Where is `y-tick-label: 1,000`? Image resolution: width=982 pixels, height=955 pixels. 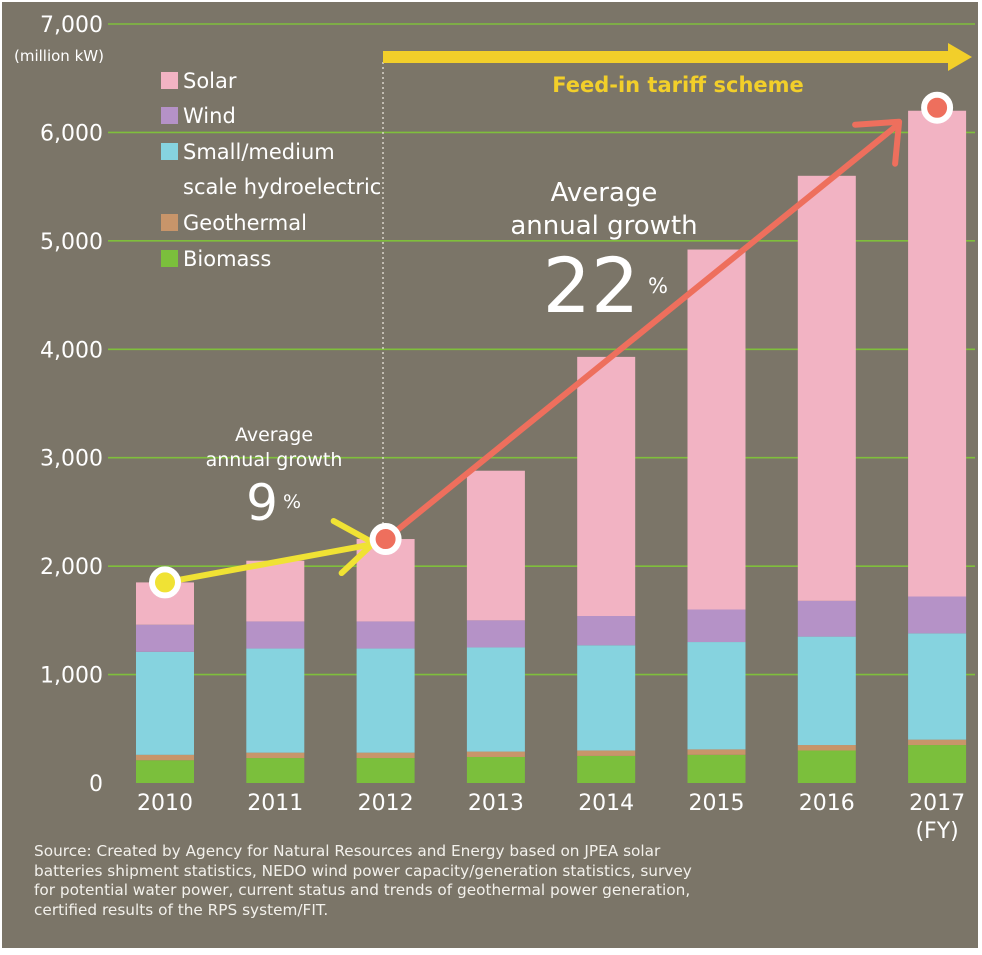 y-tick-label: 1,000 is located at coordinates (71, 676).